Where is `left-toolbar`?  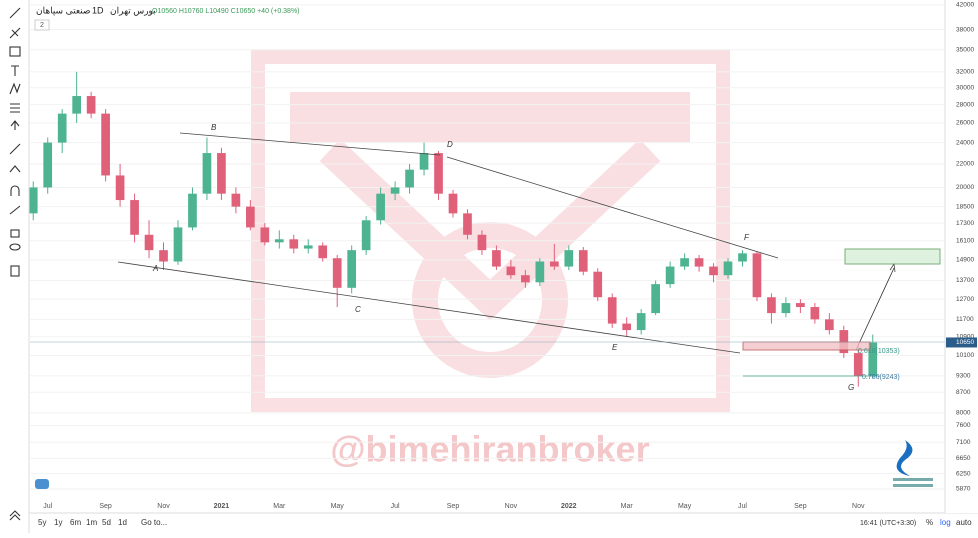
left-toolbar is located at coordinates (15, 266).